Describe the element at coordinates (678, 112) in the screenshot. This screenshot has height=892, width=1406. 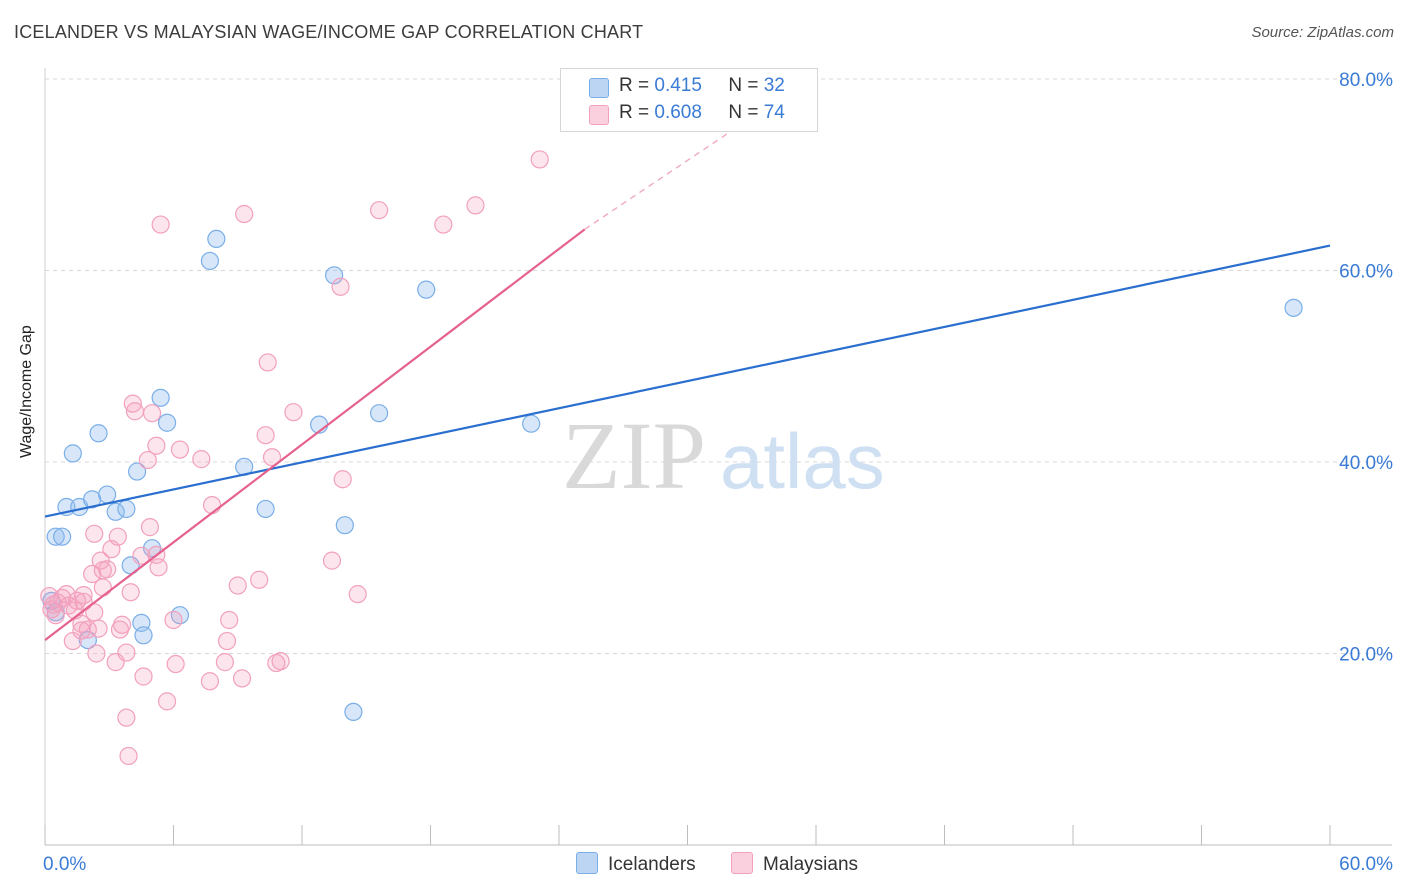
I see `legend-r-value: 0.608` at that location.